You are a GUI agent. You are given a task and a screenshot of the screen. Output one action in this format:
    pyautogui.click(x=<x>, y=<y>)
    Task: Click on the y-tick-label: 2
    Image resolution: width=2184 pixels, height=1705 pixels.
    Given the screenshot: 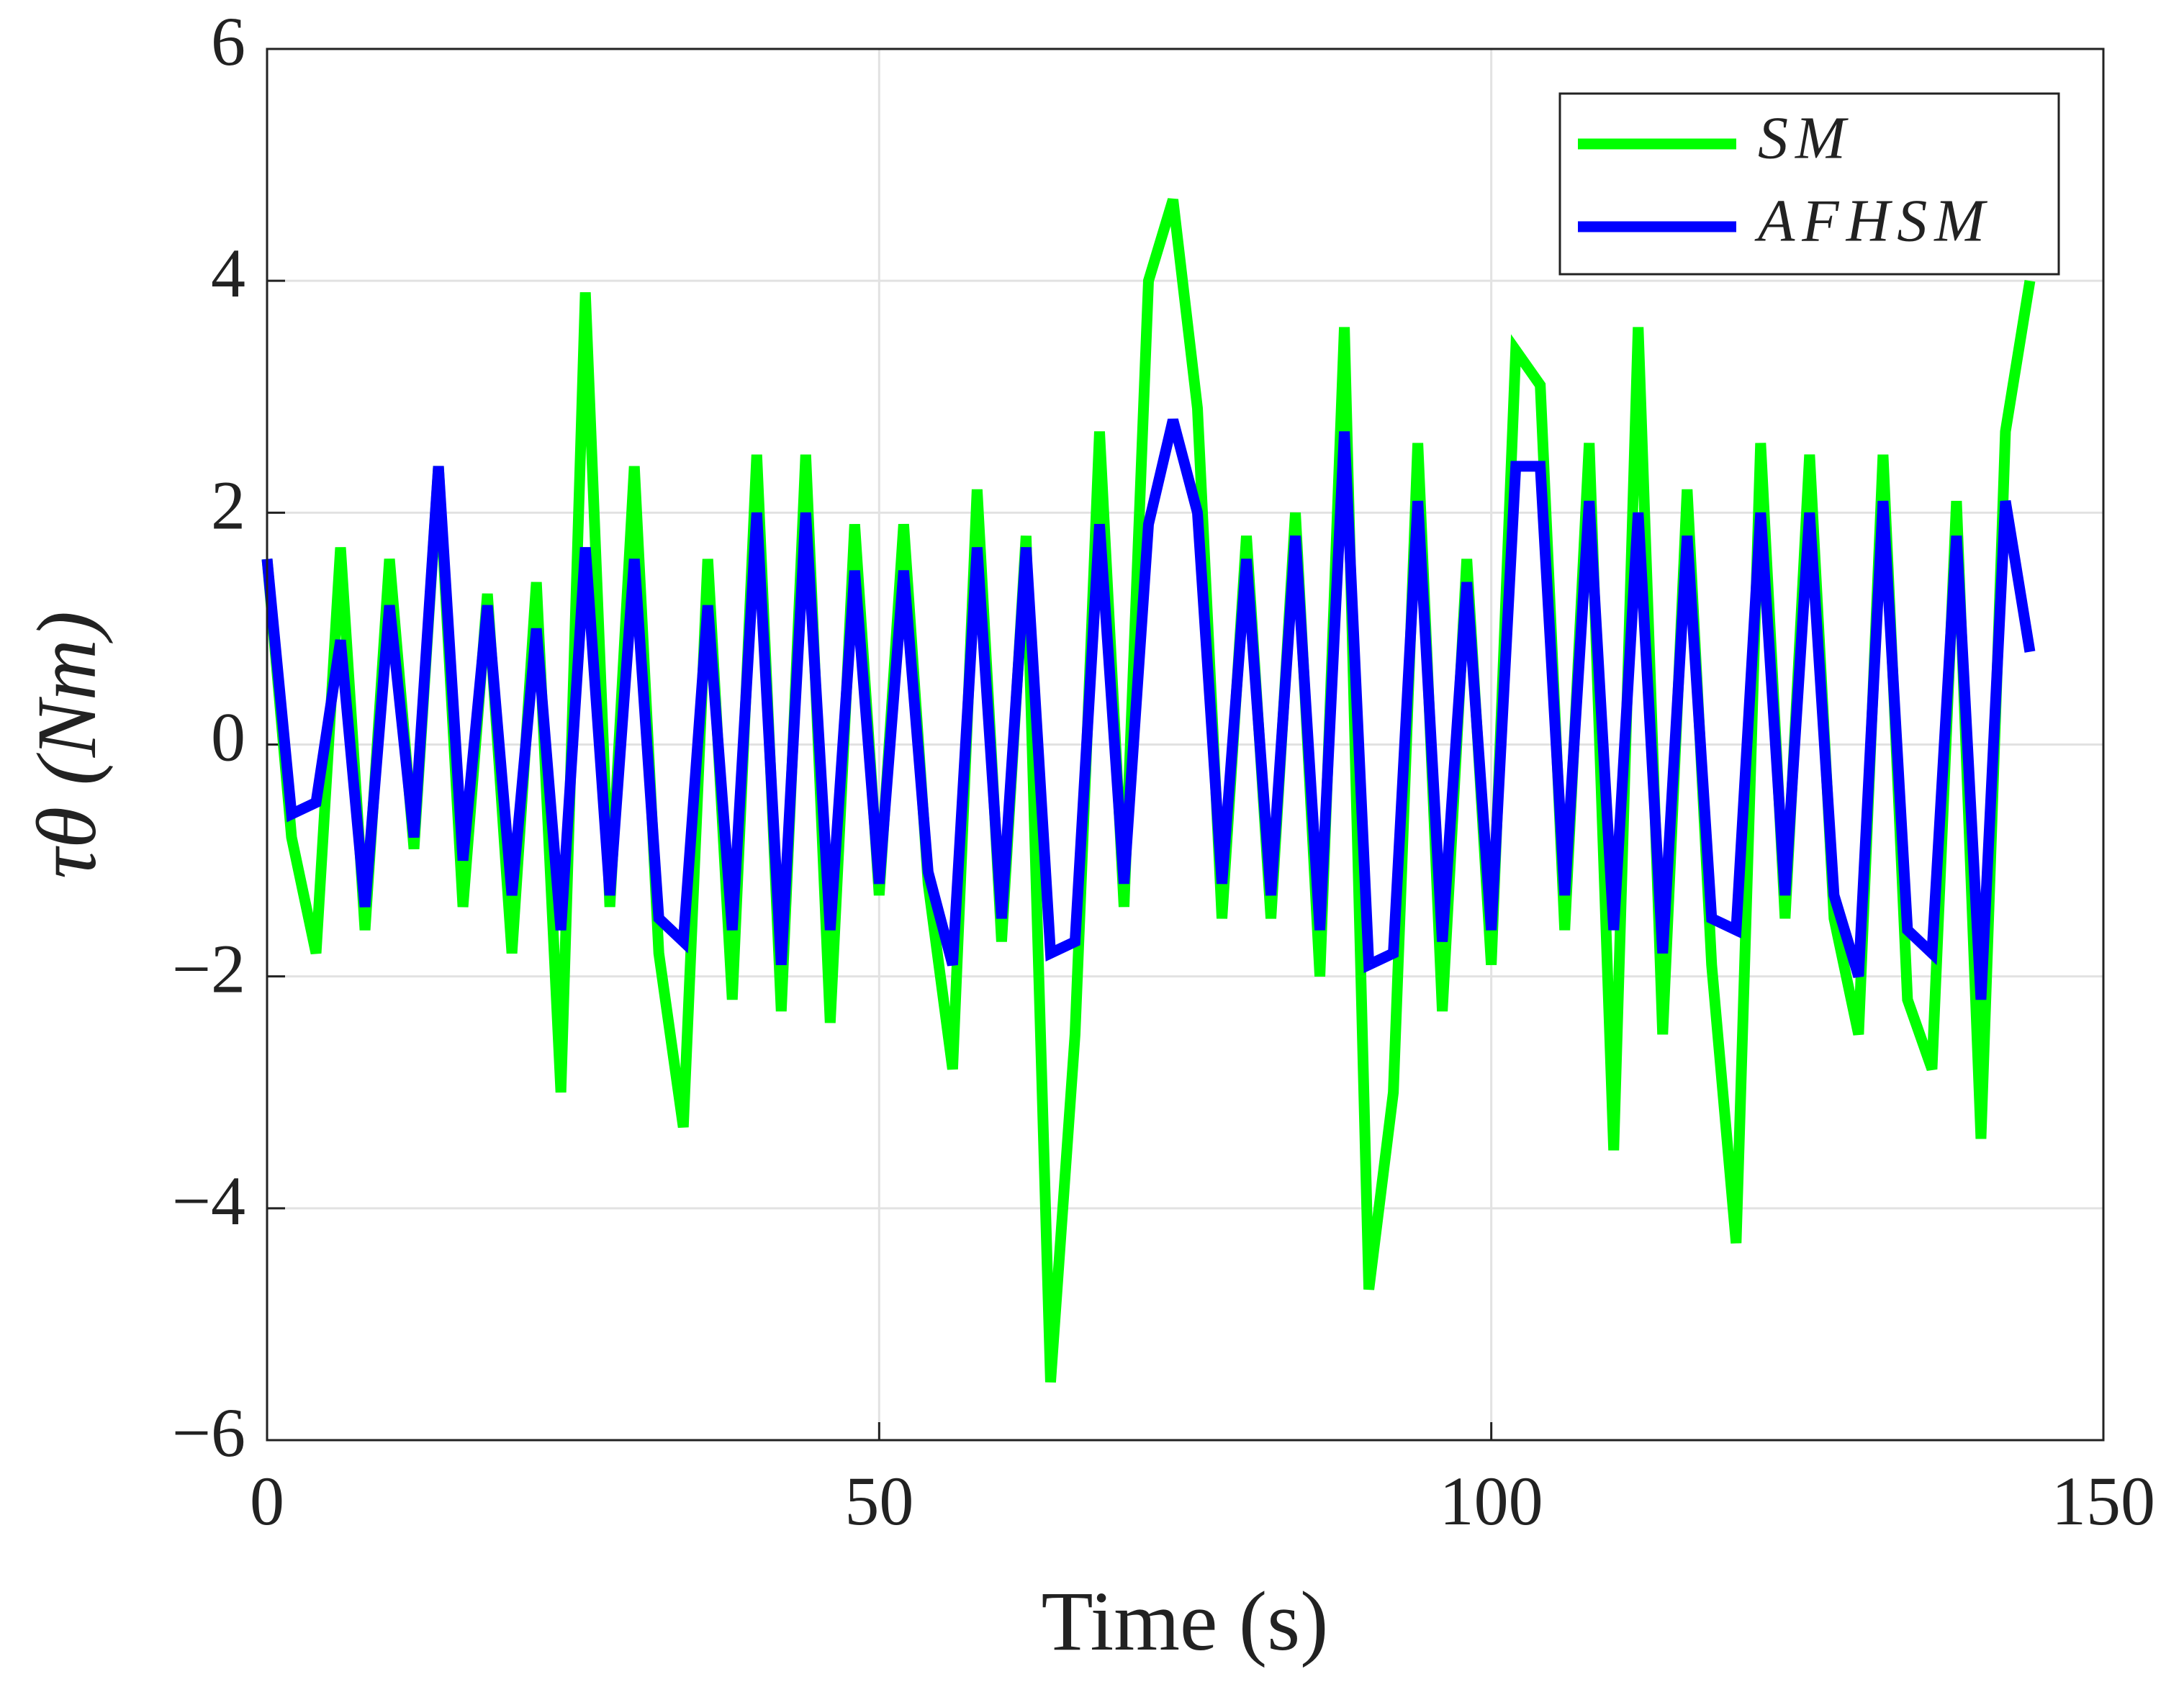 What is the action you would take?
    pyautogui.click(x=228, y=504)
    